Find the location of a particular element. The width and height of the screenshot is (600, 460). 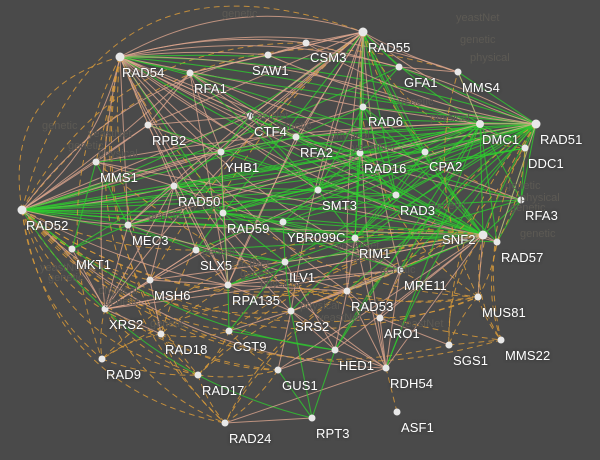

graph-node-rad16 is located at coordinates (360, 153).